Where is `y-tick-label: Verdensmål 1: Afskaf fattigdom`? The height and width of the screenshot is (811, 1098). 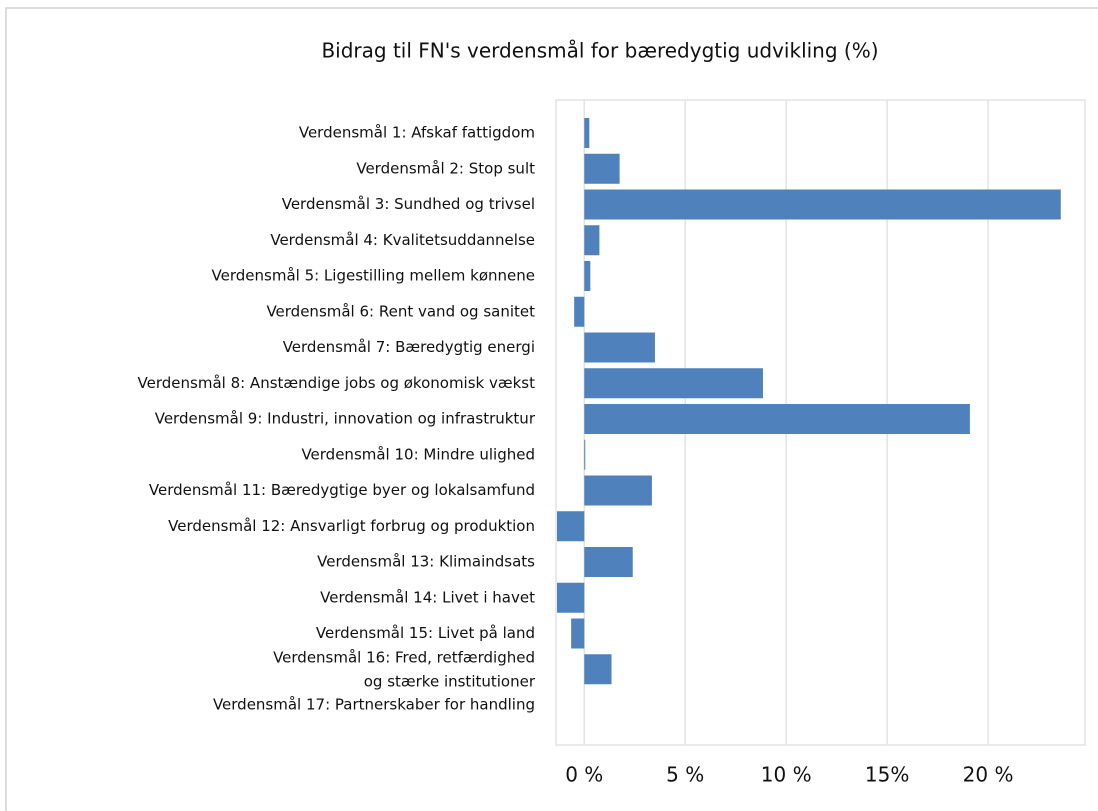
y-tick-label: Verdensmål 1: Afskaf fattigdom is located at coordinates (417, 133).